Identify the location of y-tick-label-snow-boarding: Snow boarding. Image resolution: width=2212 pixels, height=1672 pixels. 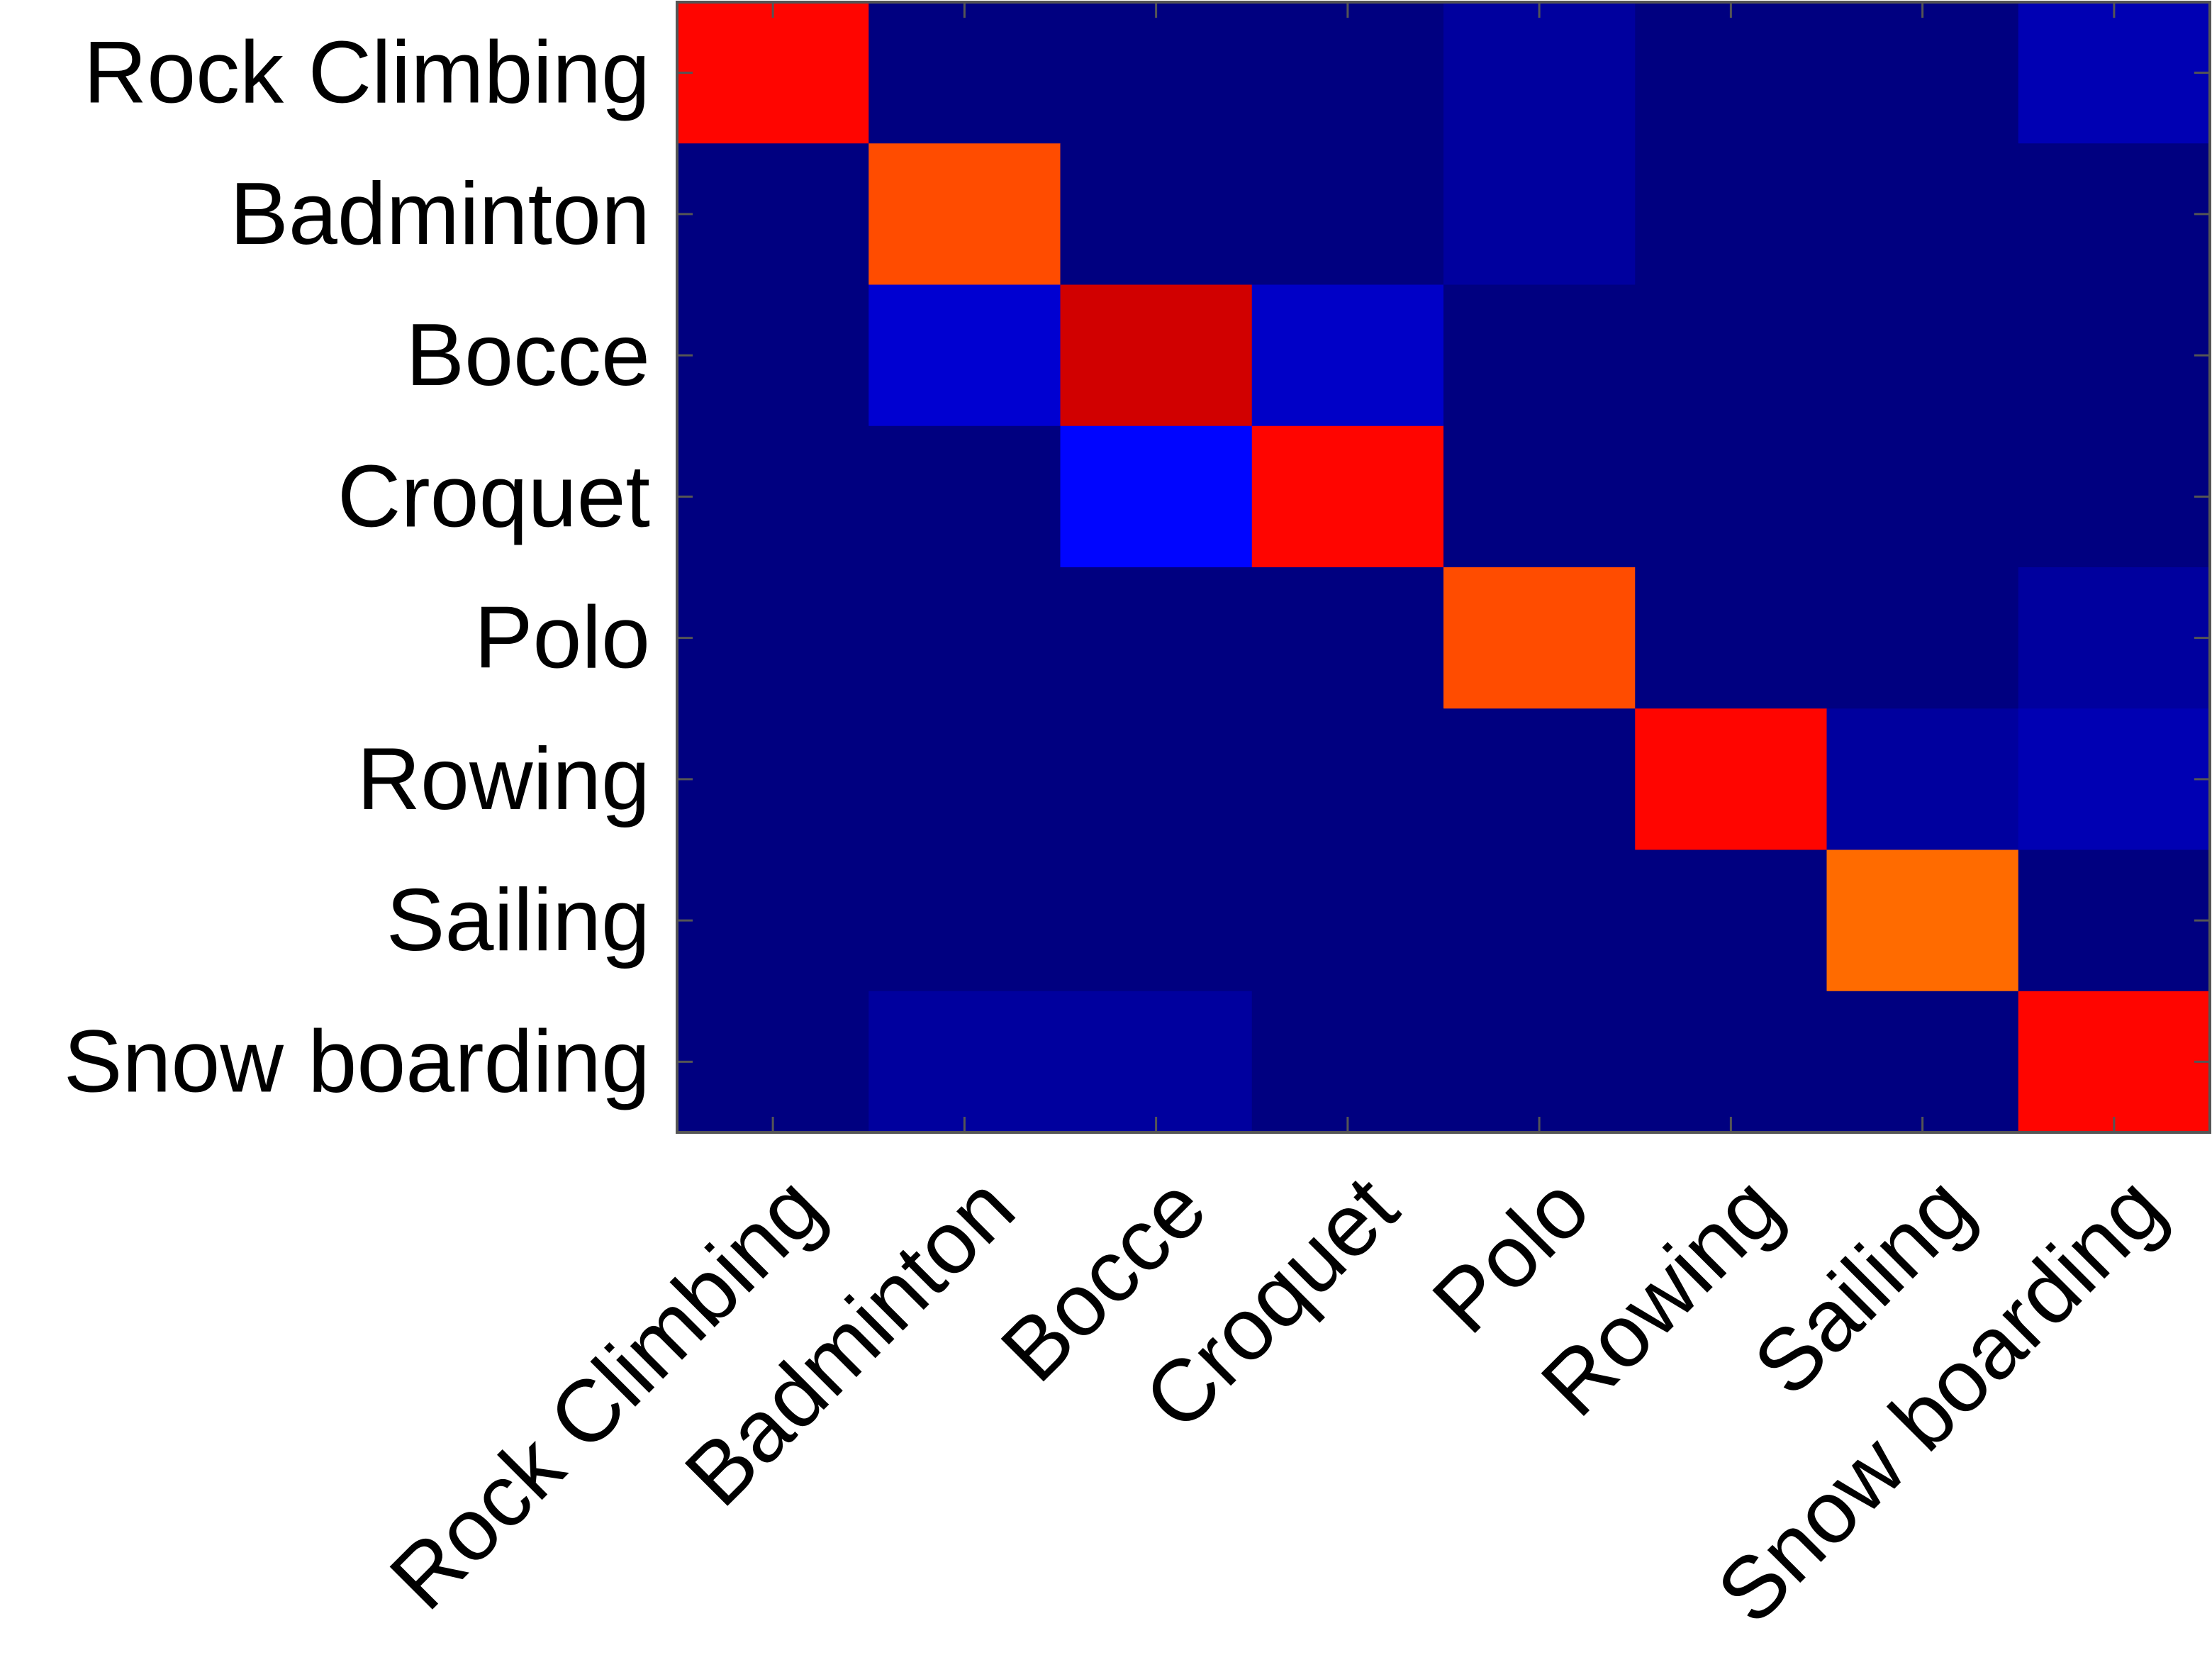
(357, 1061).